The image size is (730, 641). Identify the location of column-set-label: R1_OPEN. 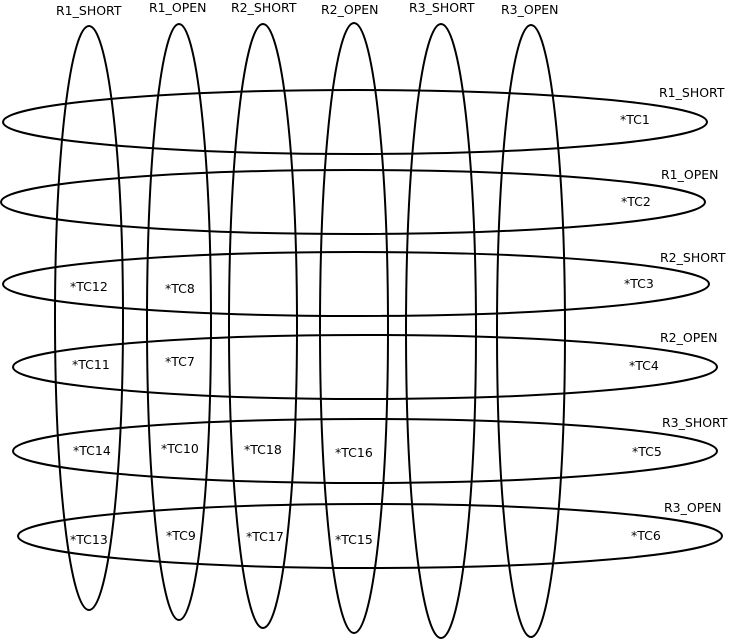
(178, 7).